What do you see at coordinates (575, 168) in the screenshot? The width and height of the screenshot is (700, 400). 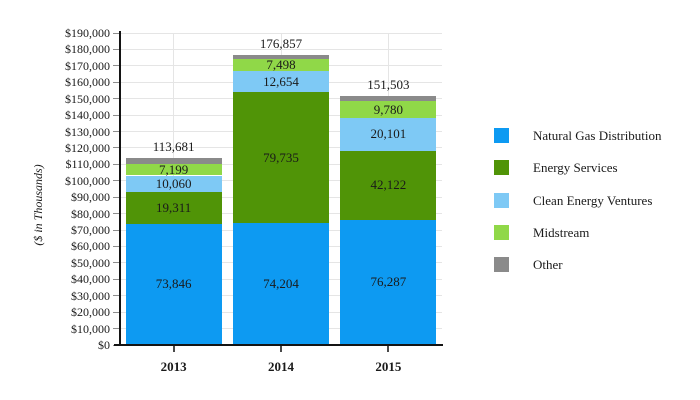 I see `legend-label-energy-services: Energy Services` at bounding box center [575, 168].